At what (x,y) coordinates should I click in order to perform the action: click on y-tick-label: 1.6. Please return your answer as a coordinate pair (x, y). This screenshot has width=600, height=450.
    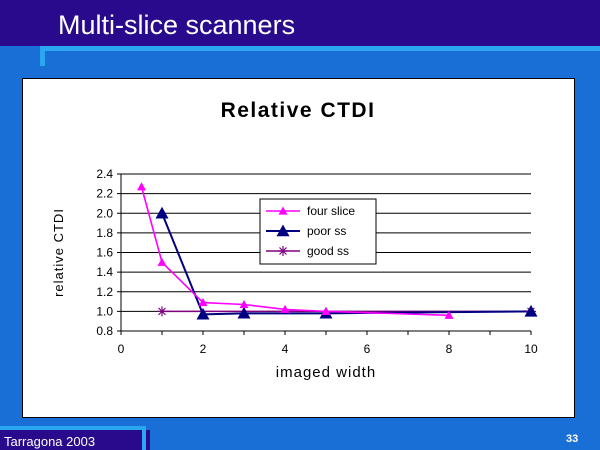
    Looking at the image, I should click on (104, 253).